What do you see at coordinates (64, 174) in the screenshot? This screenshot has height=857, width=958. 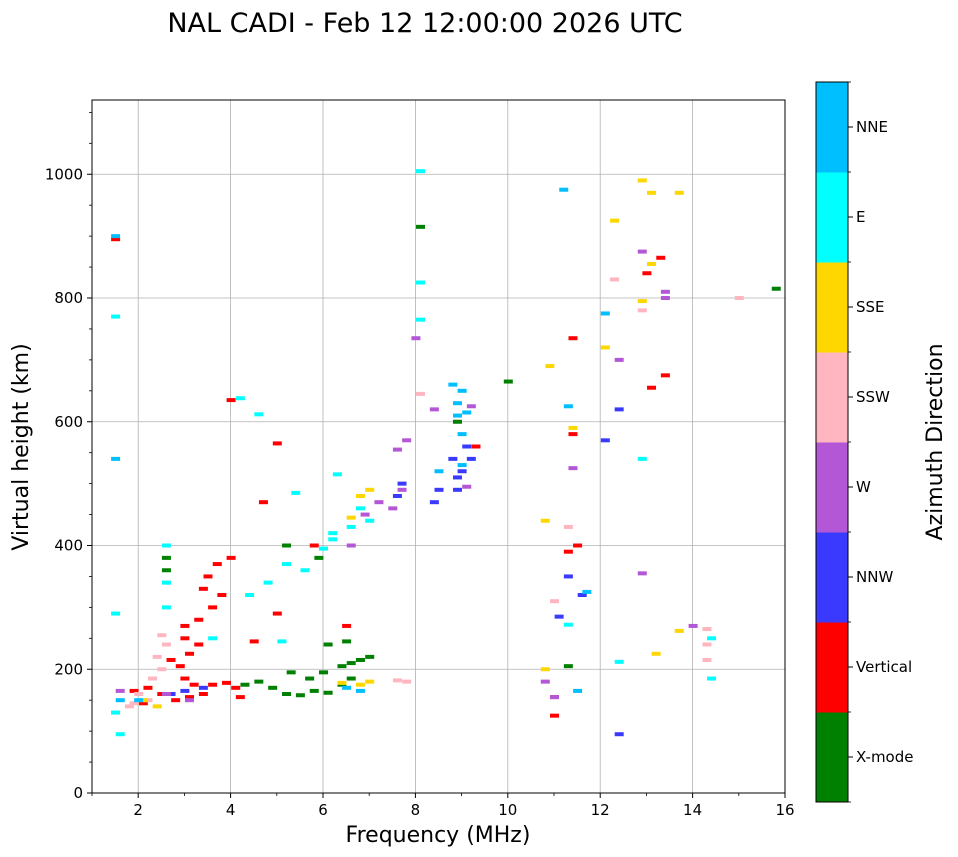 I see `y-tick-label: 1000` at bounding box center [64, 174].